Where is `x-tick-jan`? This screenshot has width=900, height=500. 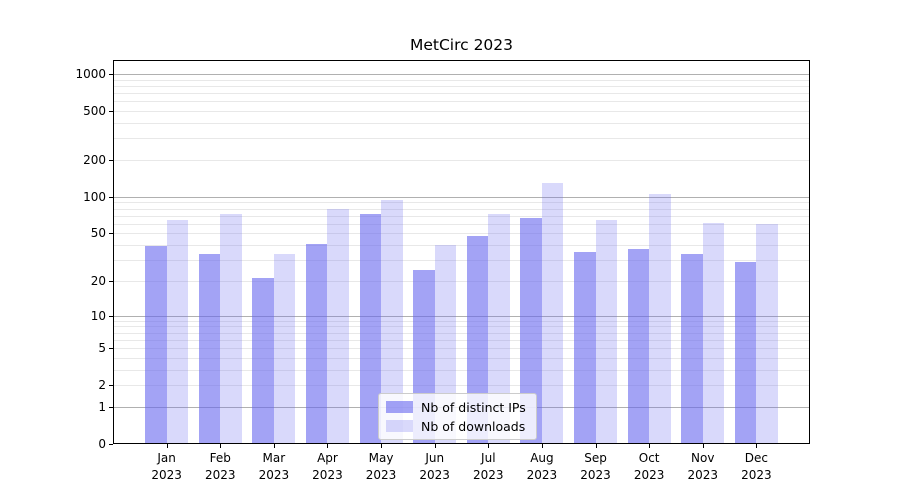 x-tick-jan is located at coordinates (167, 446).